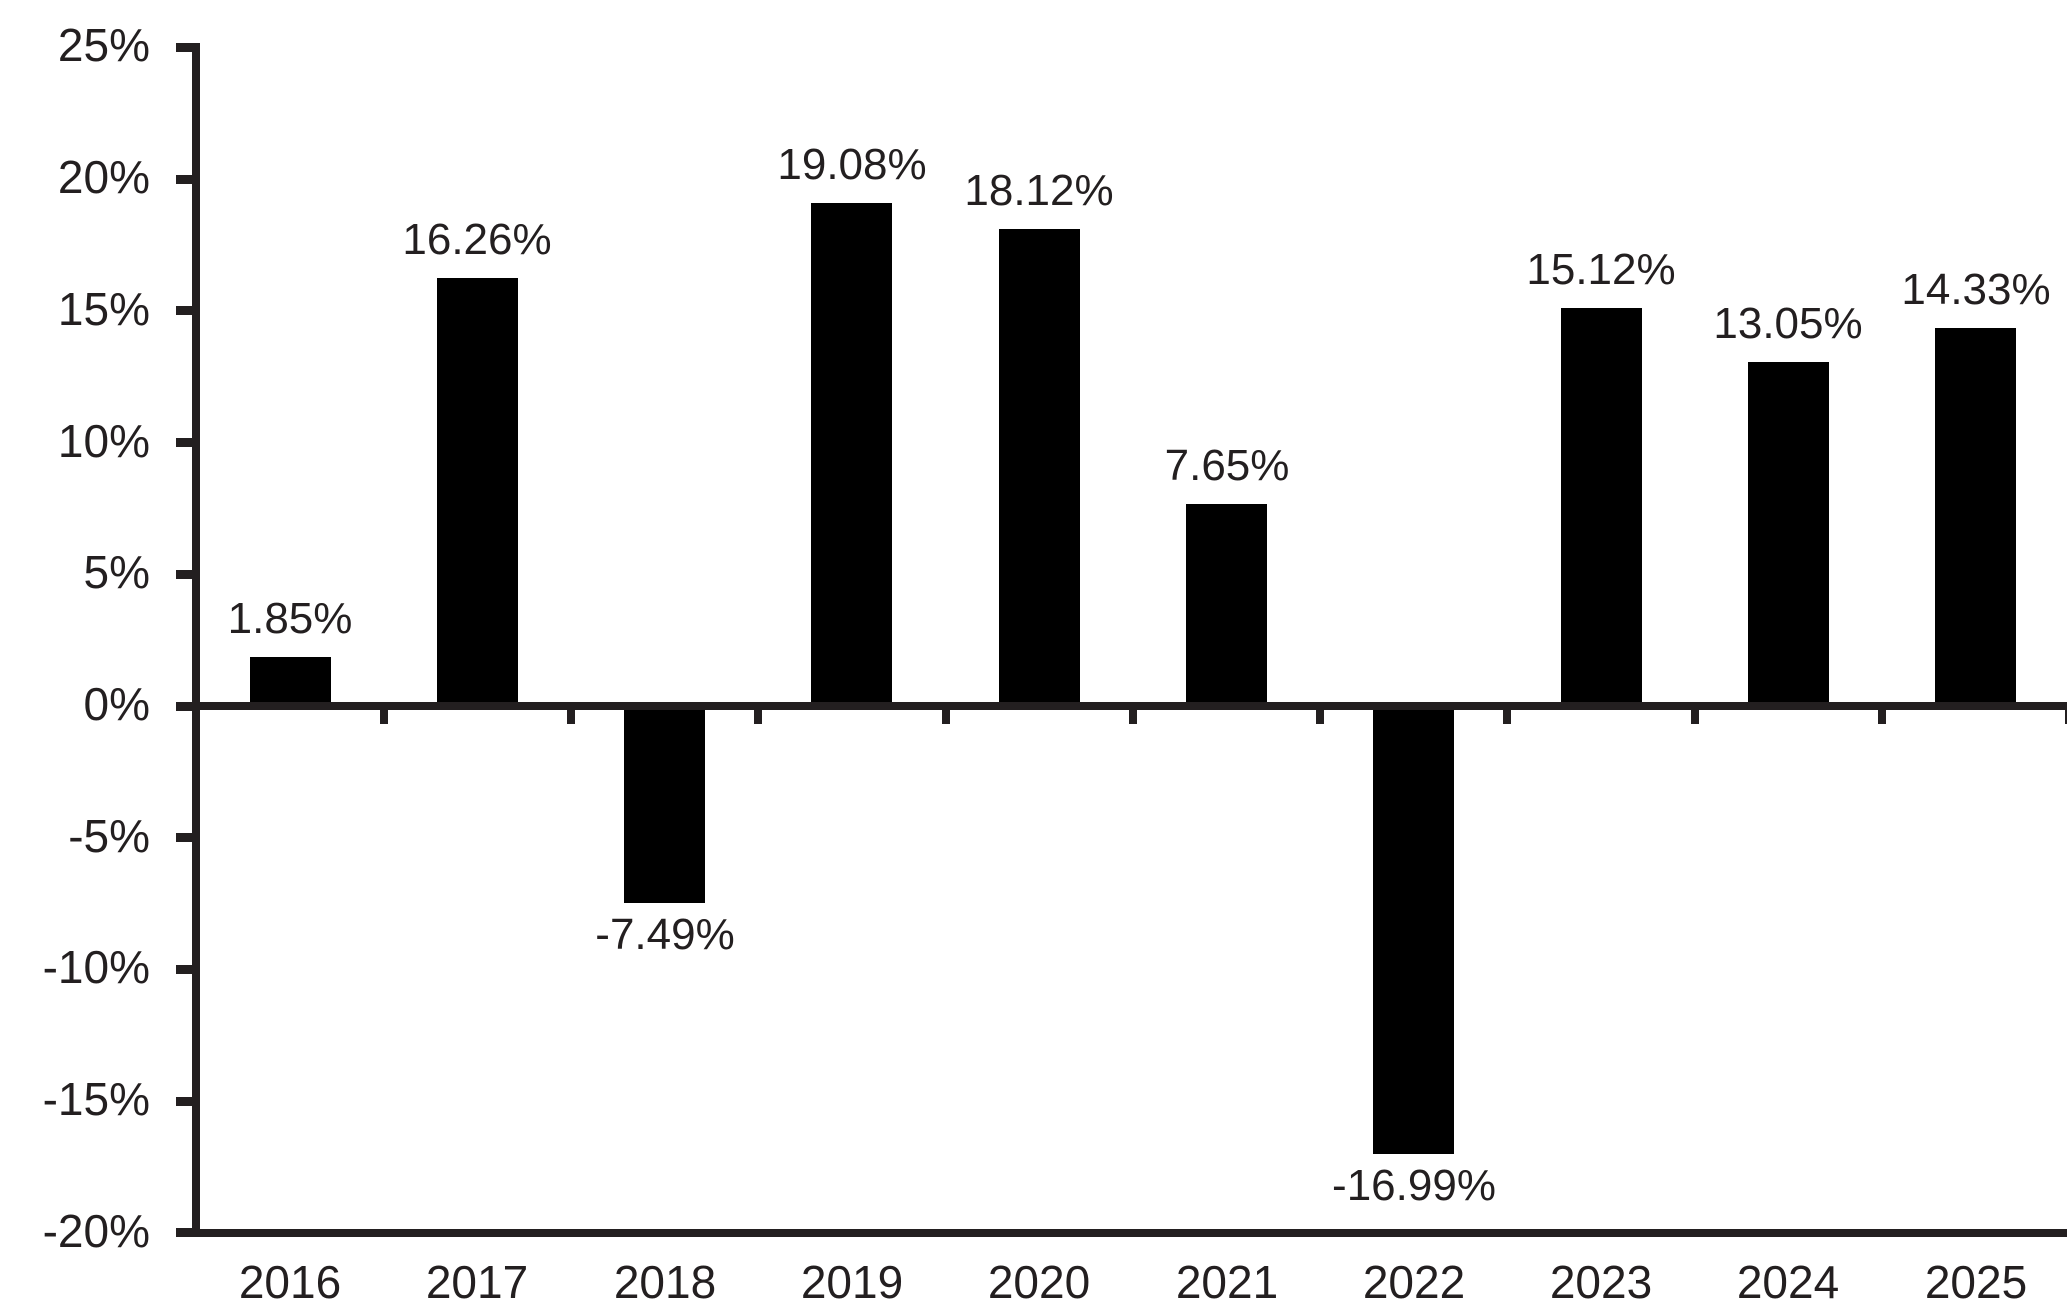  What do you see at coordinates (1039, 190) in the screenshot?
I see `bar-value-label: 18.12%` at bounding box center [1039, 190].